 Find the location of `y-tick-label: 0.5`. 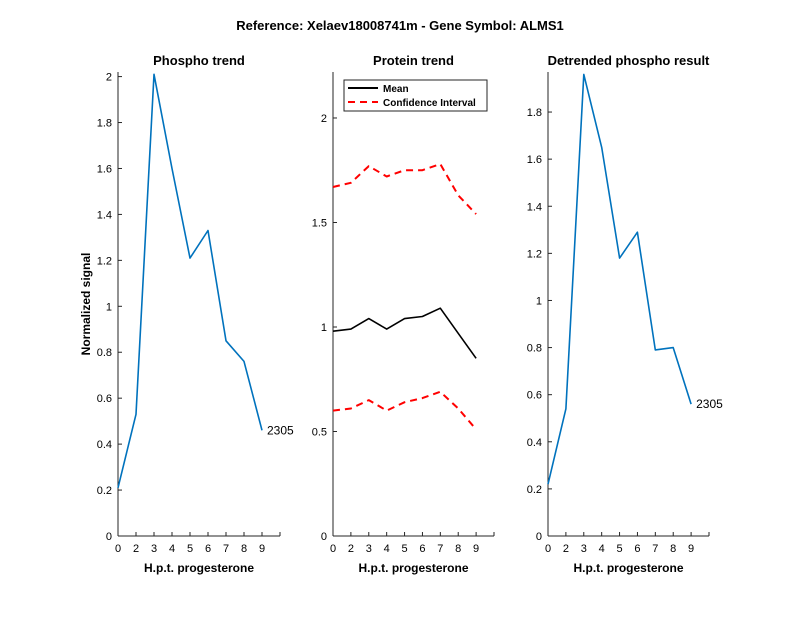

y-tick-label: 0.5 is located at coordinates (319, 432).